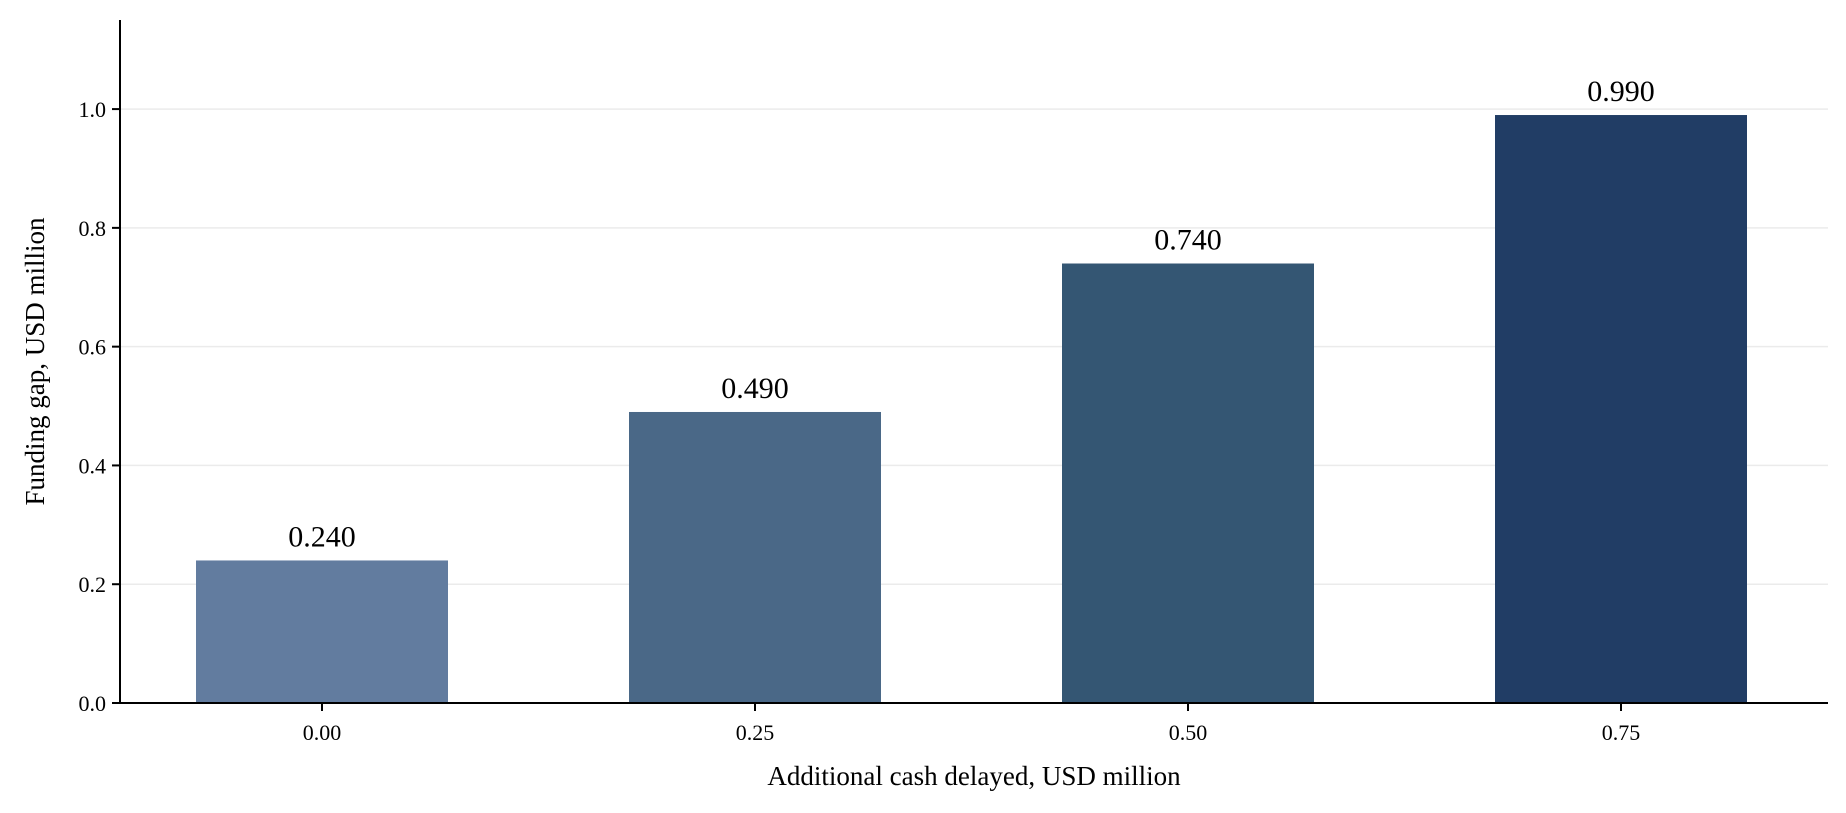 Image resolution: width=1846 pixels, height=813 pixels. I want to click on x-tick-label: 0.00, so click(322, 732).